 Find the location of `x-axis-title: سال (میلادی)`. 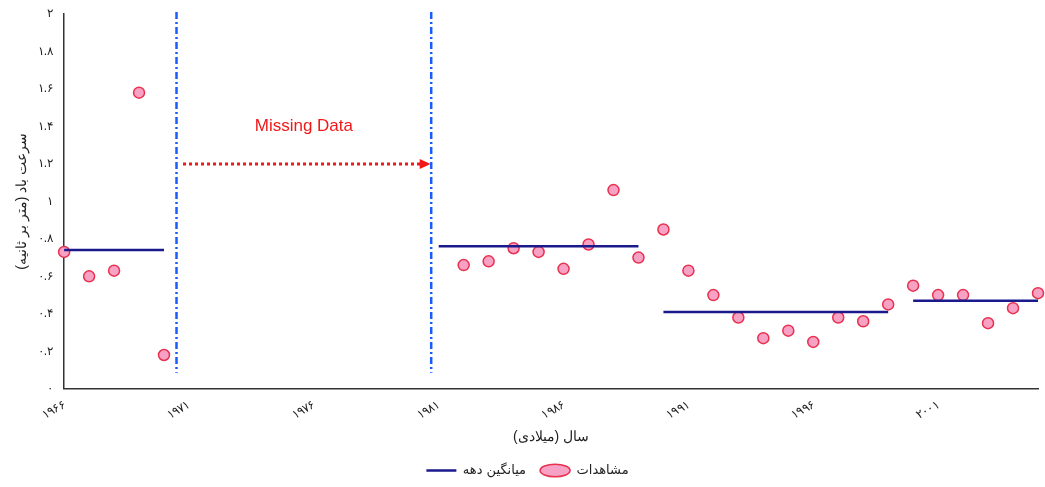

x-axis-title: سال (میلادی) is located at coordinates (551, 436).